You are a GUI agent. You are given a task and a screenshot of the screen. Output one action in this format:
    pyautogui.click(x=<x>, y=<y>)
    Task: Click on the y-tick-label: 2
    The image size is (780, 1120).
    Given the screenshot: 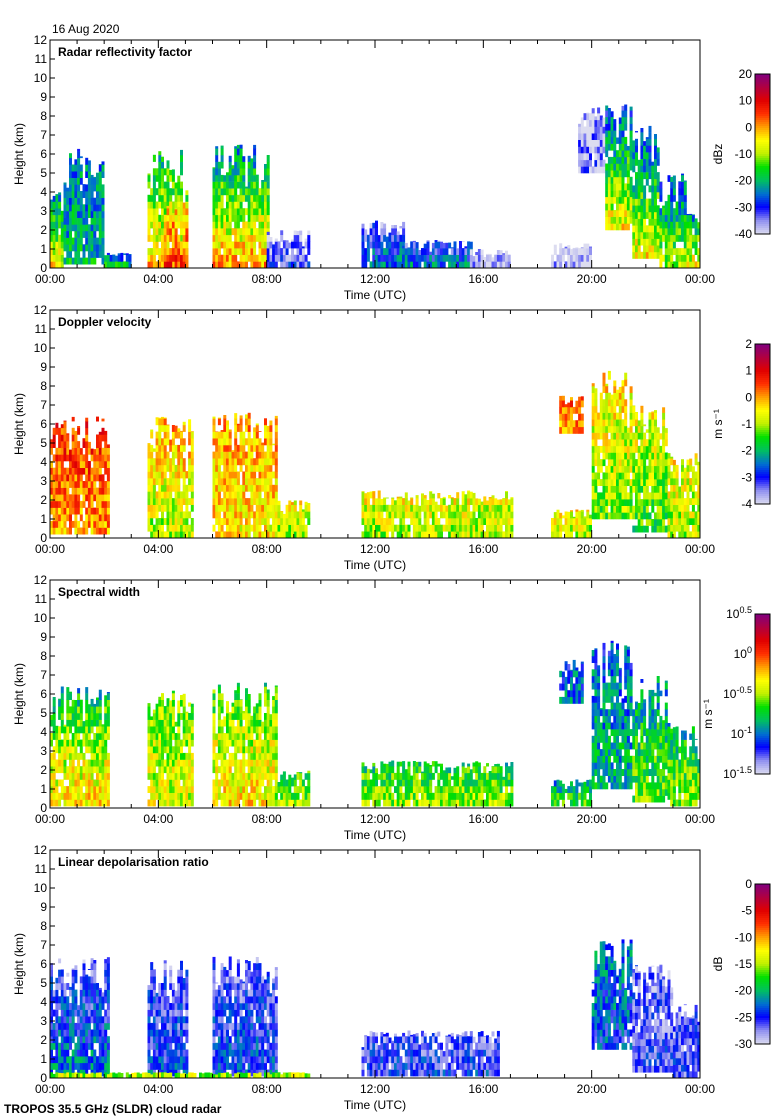 What is the action you would take?
    pyautogui.click(x=43, y=500)
    